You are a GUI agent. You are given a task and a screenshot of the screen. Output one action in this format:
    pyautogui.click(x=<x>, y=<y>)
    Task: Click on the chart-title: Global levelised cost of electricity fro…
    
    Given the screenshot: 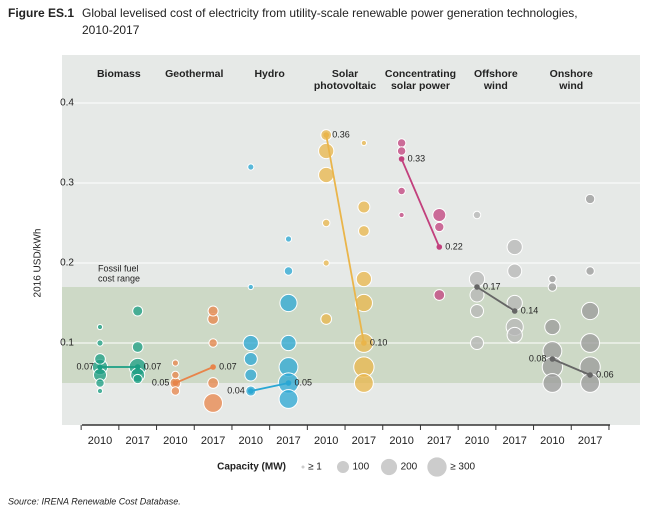 What is the action you would take?
    pyautogui.click(x=330, y=13)
    